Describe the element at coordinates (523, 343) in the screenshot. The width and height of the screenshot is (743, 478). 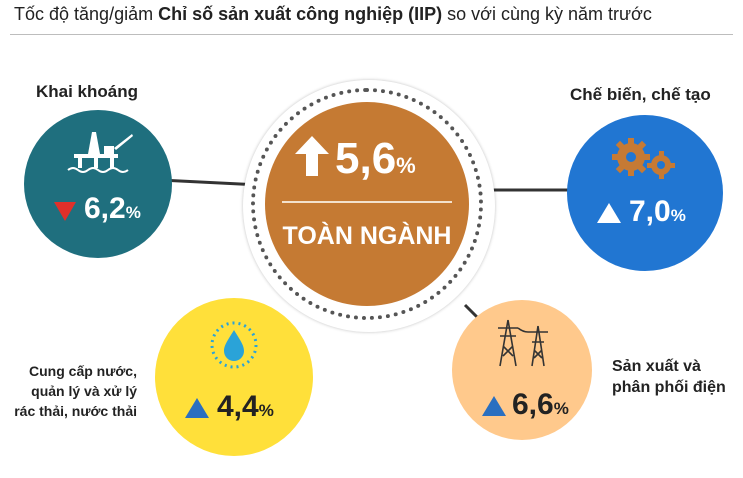
I see `power-tower-icon` at that location.